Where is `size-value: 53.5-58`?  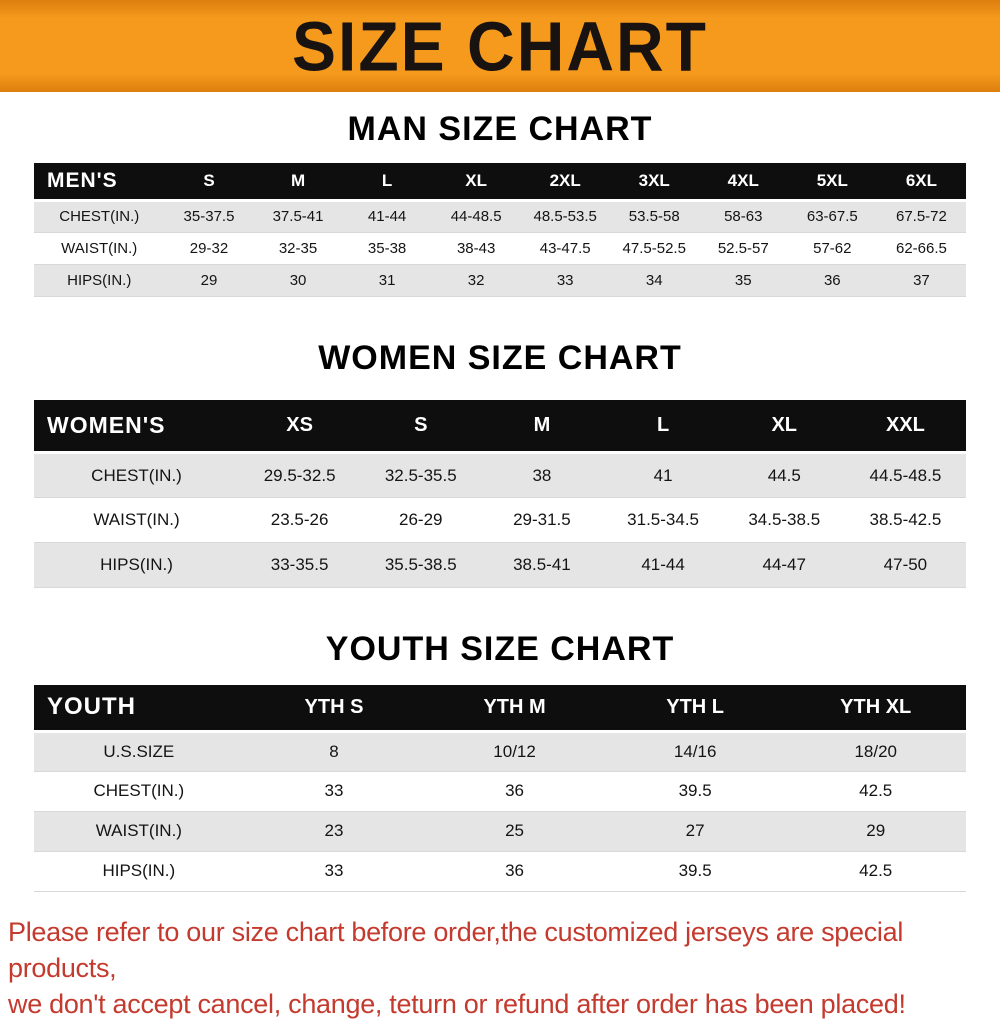 size-value: 53.5-58 is located at coordinates (654, 216).